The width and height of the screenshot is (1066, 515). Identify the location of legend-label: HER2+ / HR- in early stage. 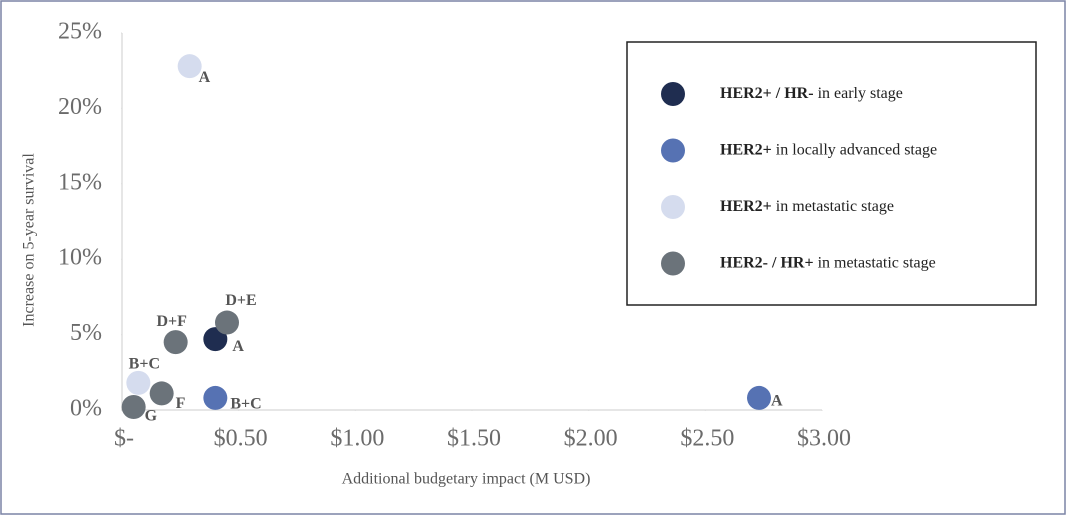
(811, 93).